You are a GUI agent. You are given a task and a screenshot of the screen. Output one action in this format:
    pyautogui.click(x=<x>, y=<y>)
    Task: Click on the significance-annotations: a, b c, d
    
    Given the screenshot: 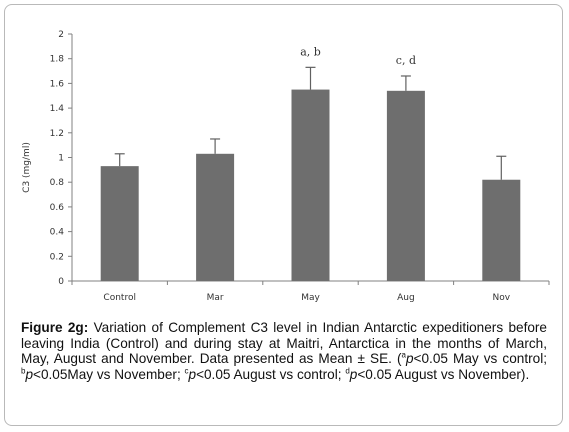 What is the action you would take?
    pyautogui.click(x=358, y=56)
    